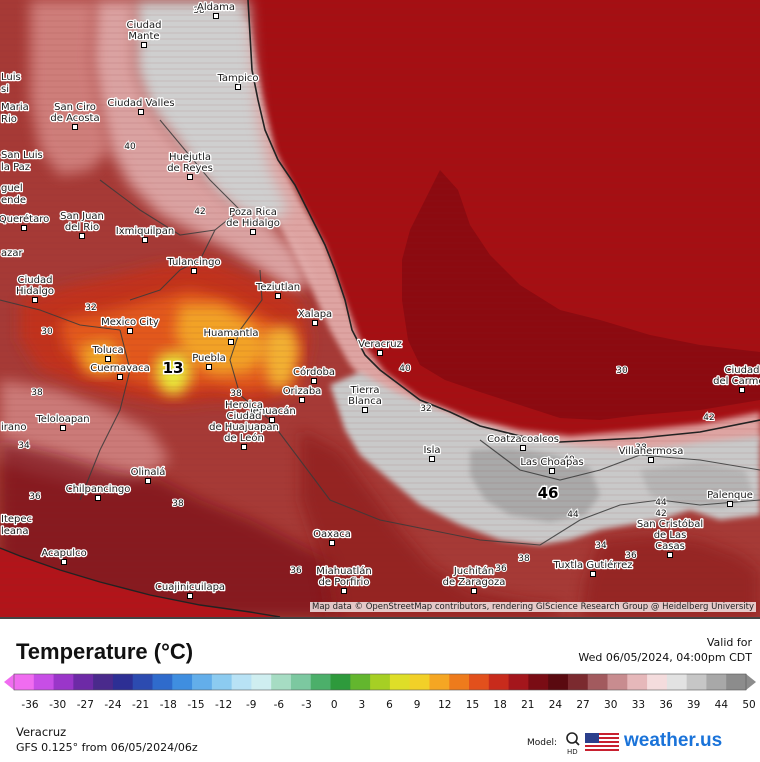 This screenshot has height=762, width=760. I want to click on contour-value-label: 42, so click(199, 212).